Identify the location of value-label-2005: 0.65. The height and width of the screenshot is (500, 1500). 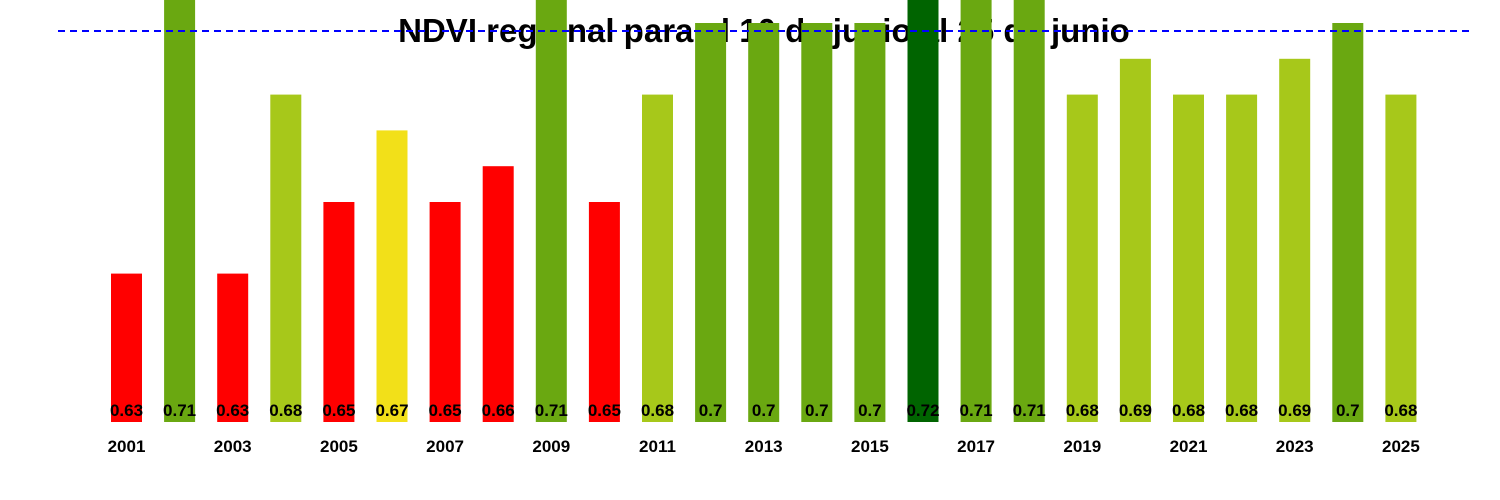
(338, 410).